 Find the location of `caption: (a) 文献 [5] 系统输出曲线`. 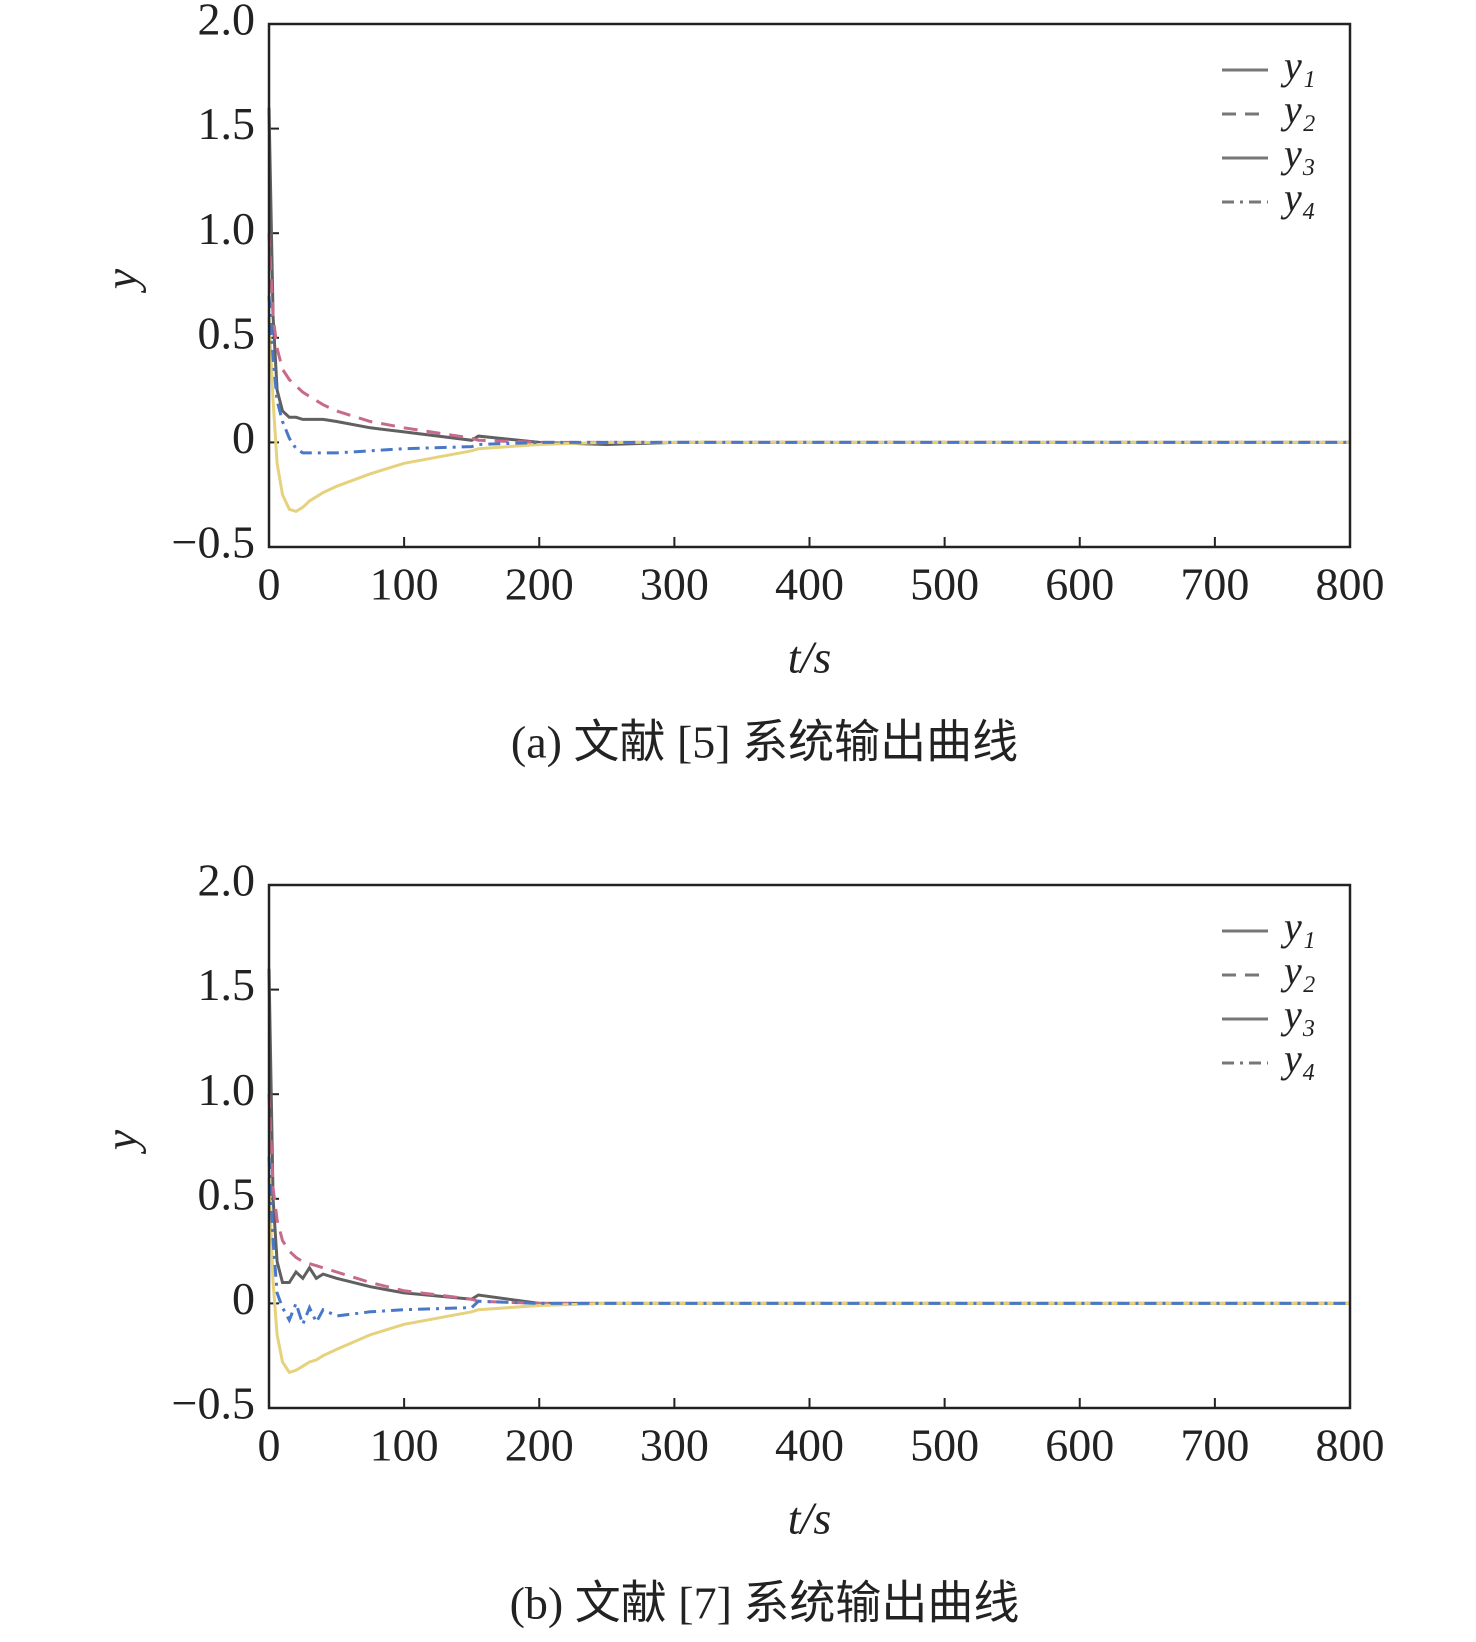

caption: (a) 文献 [5] 系统输出曲线 is located at coordinates (764, 742).